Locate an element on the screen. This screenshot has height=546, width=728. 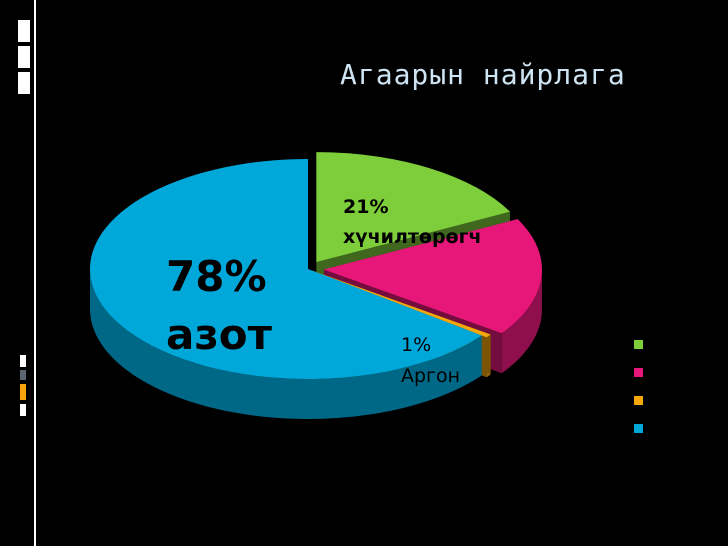
slide-side-decoration is located at coordinates (27, 273).